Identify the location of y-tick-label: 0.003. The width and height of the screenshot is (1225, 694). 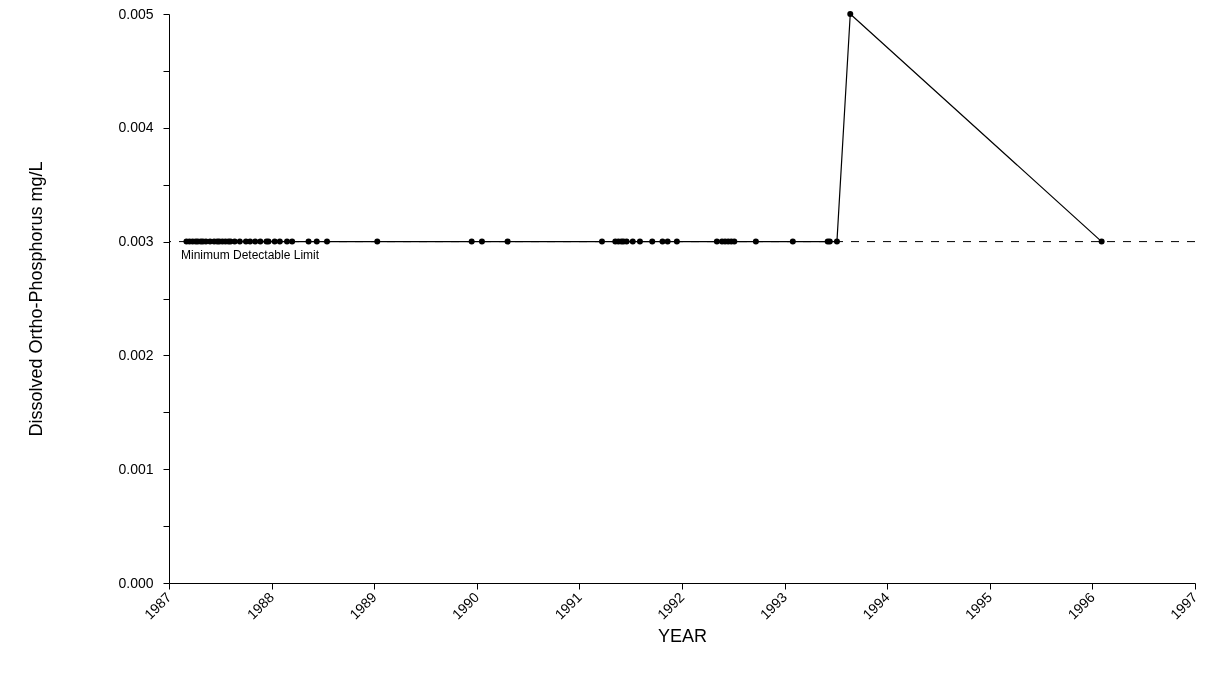
(136, 241).